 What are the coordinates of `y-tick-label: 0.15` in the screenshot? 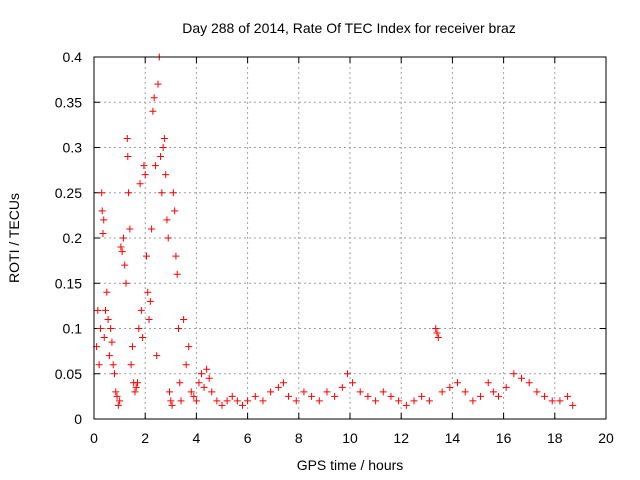 It's located at (68, 283).